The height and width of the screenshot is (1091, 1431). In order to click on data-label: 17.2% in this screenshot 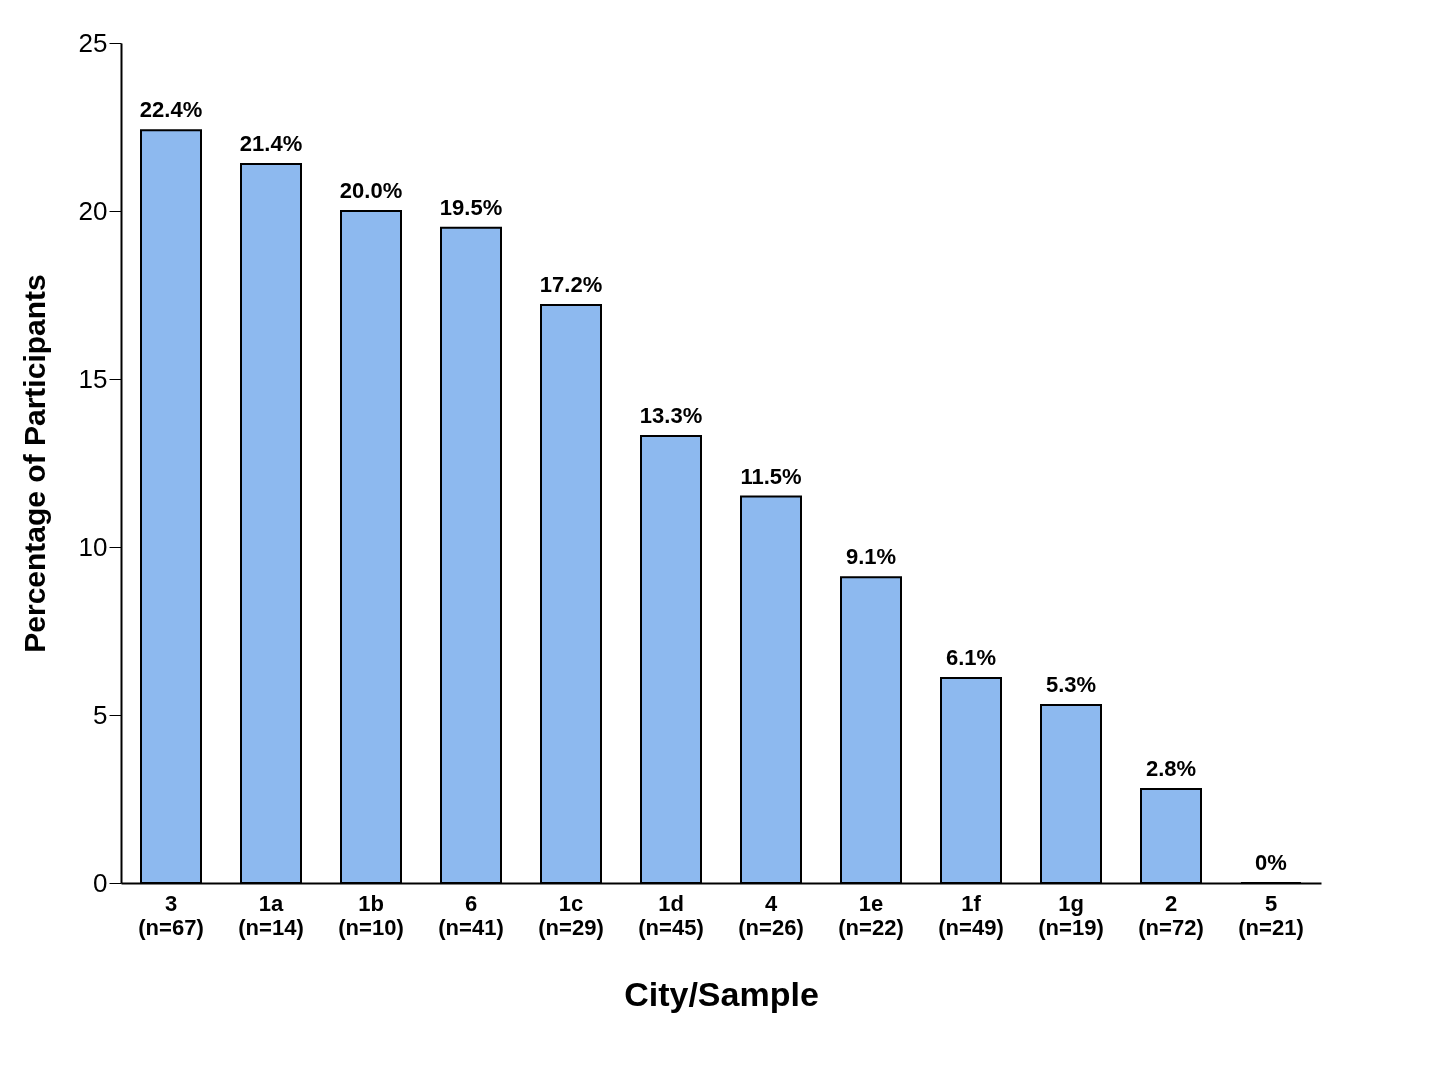, I will do `click(571, 285)`.